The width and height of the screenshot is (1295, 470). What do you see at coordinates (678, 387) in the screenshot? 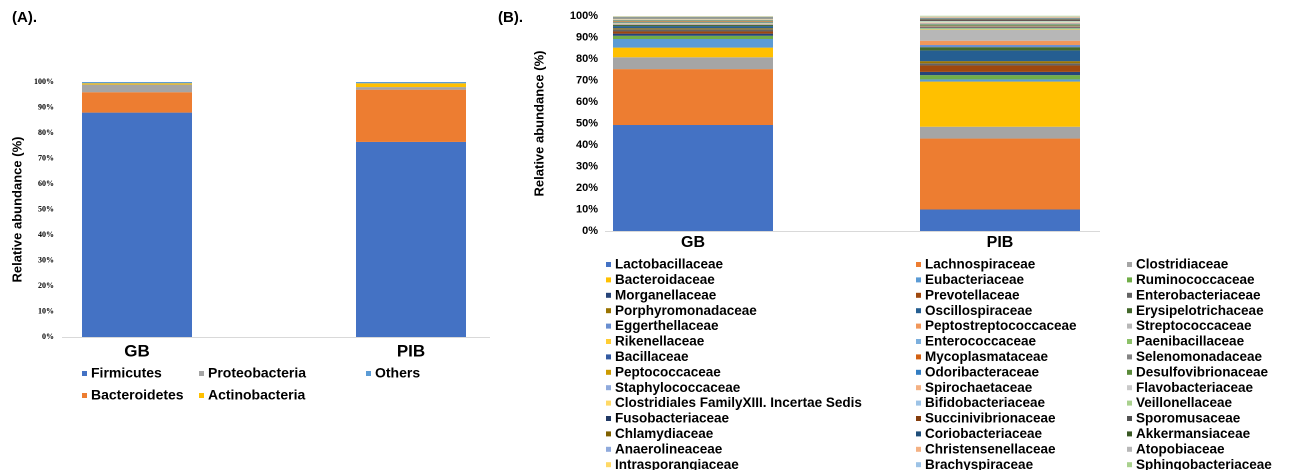
I see `legend-label: Staphylococcaceae` at bounding box center [678, 387].